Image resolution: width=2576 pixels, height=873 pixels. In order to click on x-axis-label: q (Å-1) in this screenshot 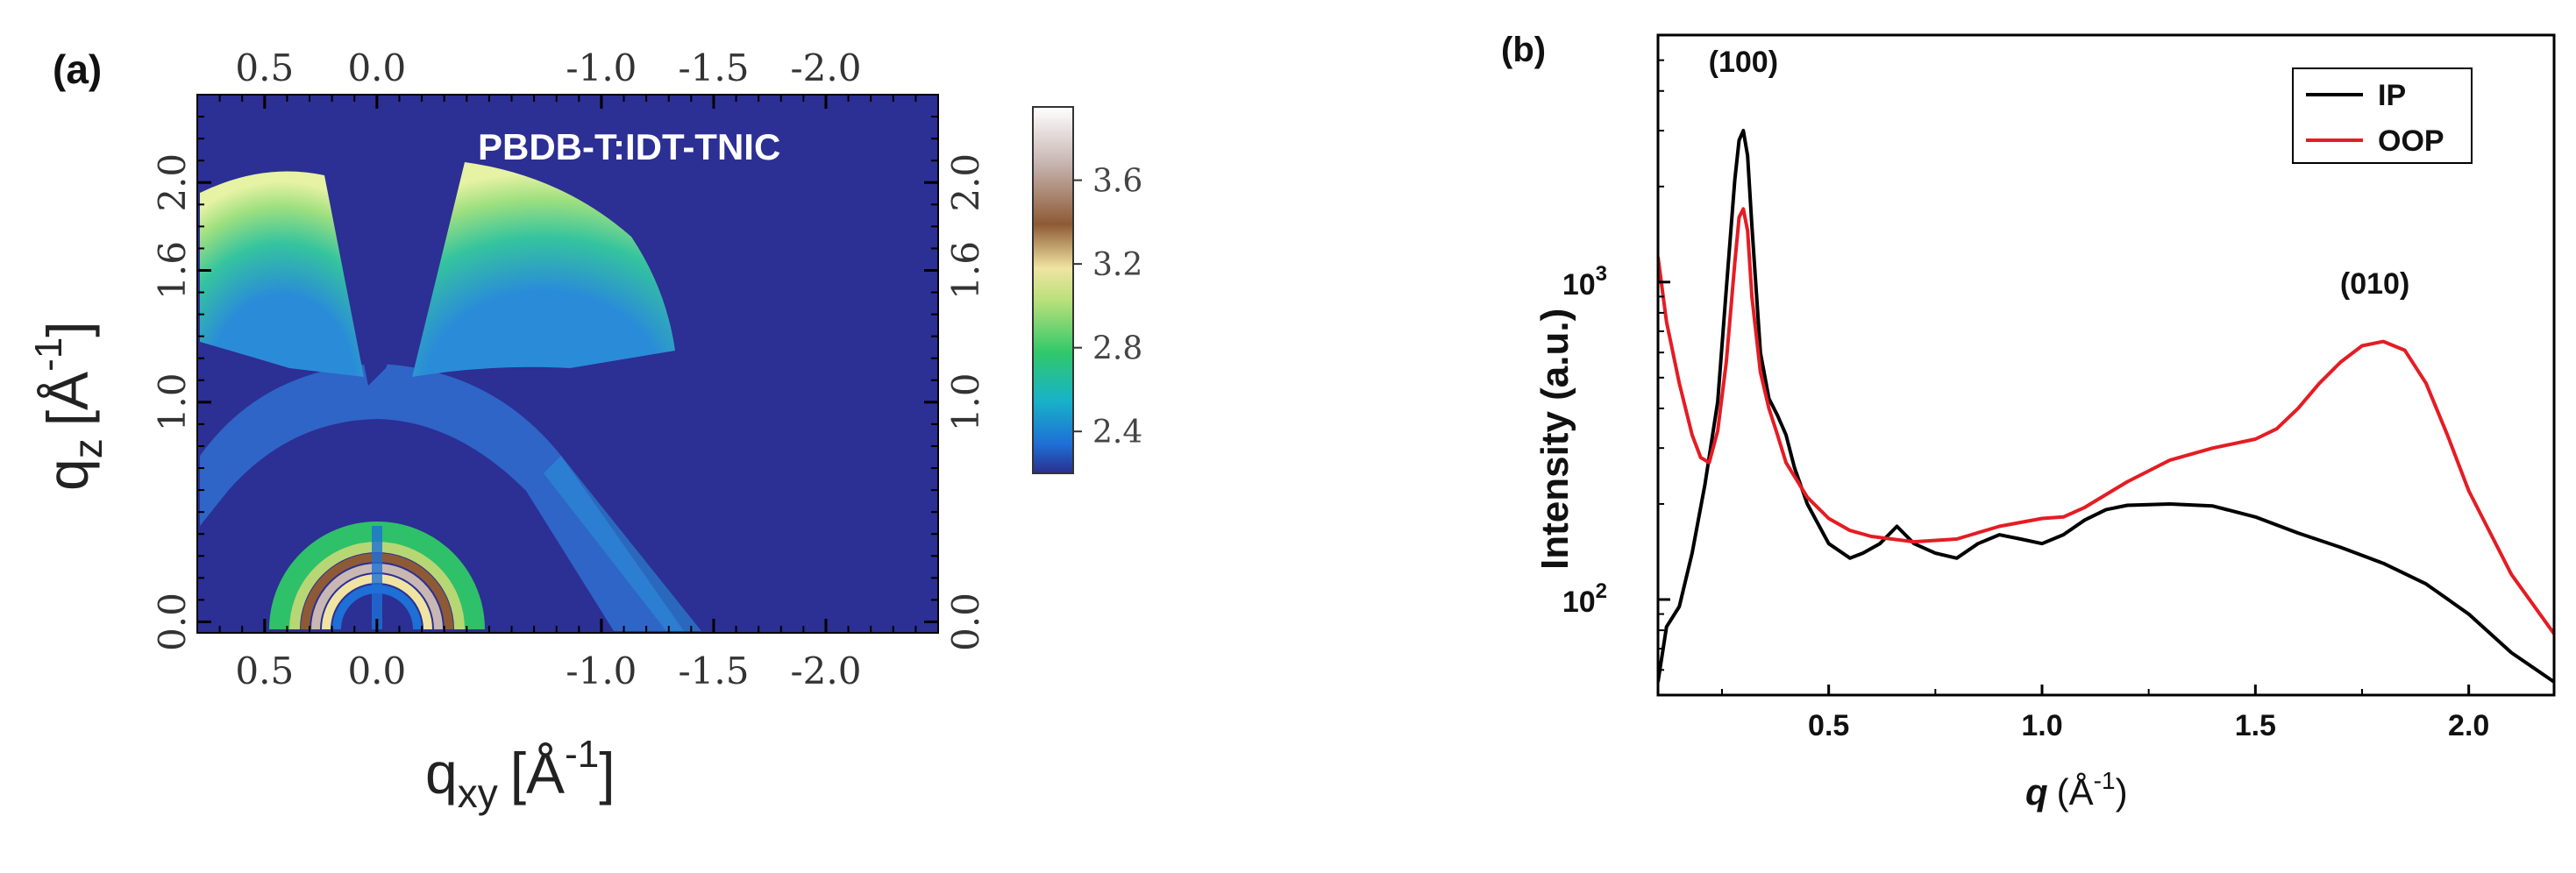, I will do `click(2076, 790)`.